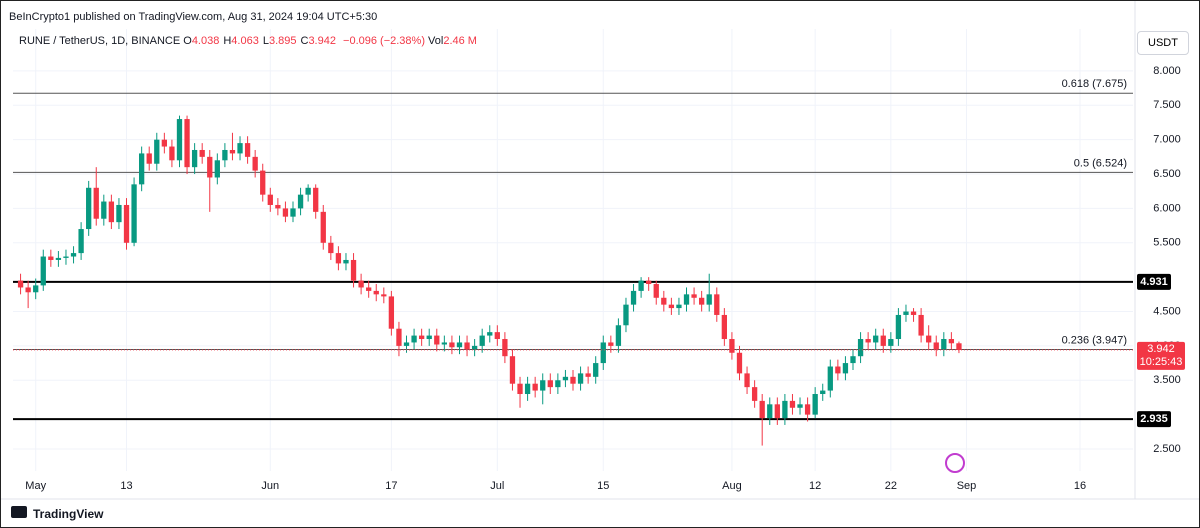  I want to click on x-tick-label: Jun, so click(270, 486).